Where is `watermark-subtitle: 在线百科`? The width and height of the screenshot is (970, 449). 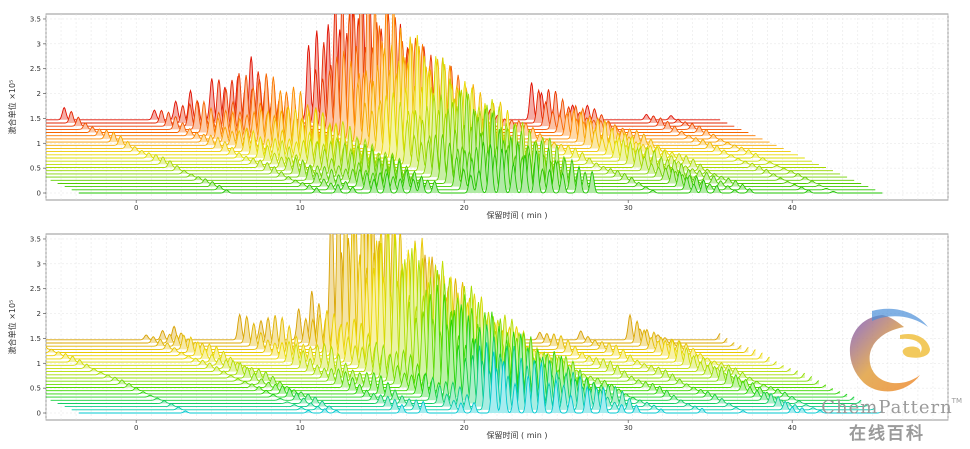
watermark-subtitle: 在线百科 is located at coordinates (887, 434).